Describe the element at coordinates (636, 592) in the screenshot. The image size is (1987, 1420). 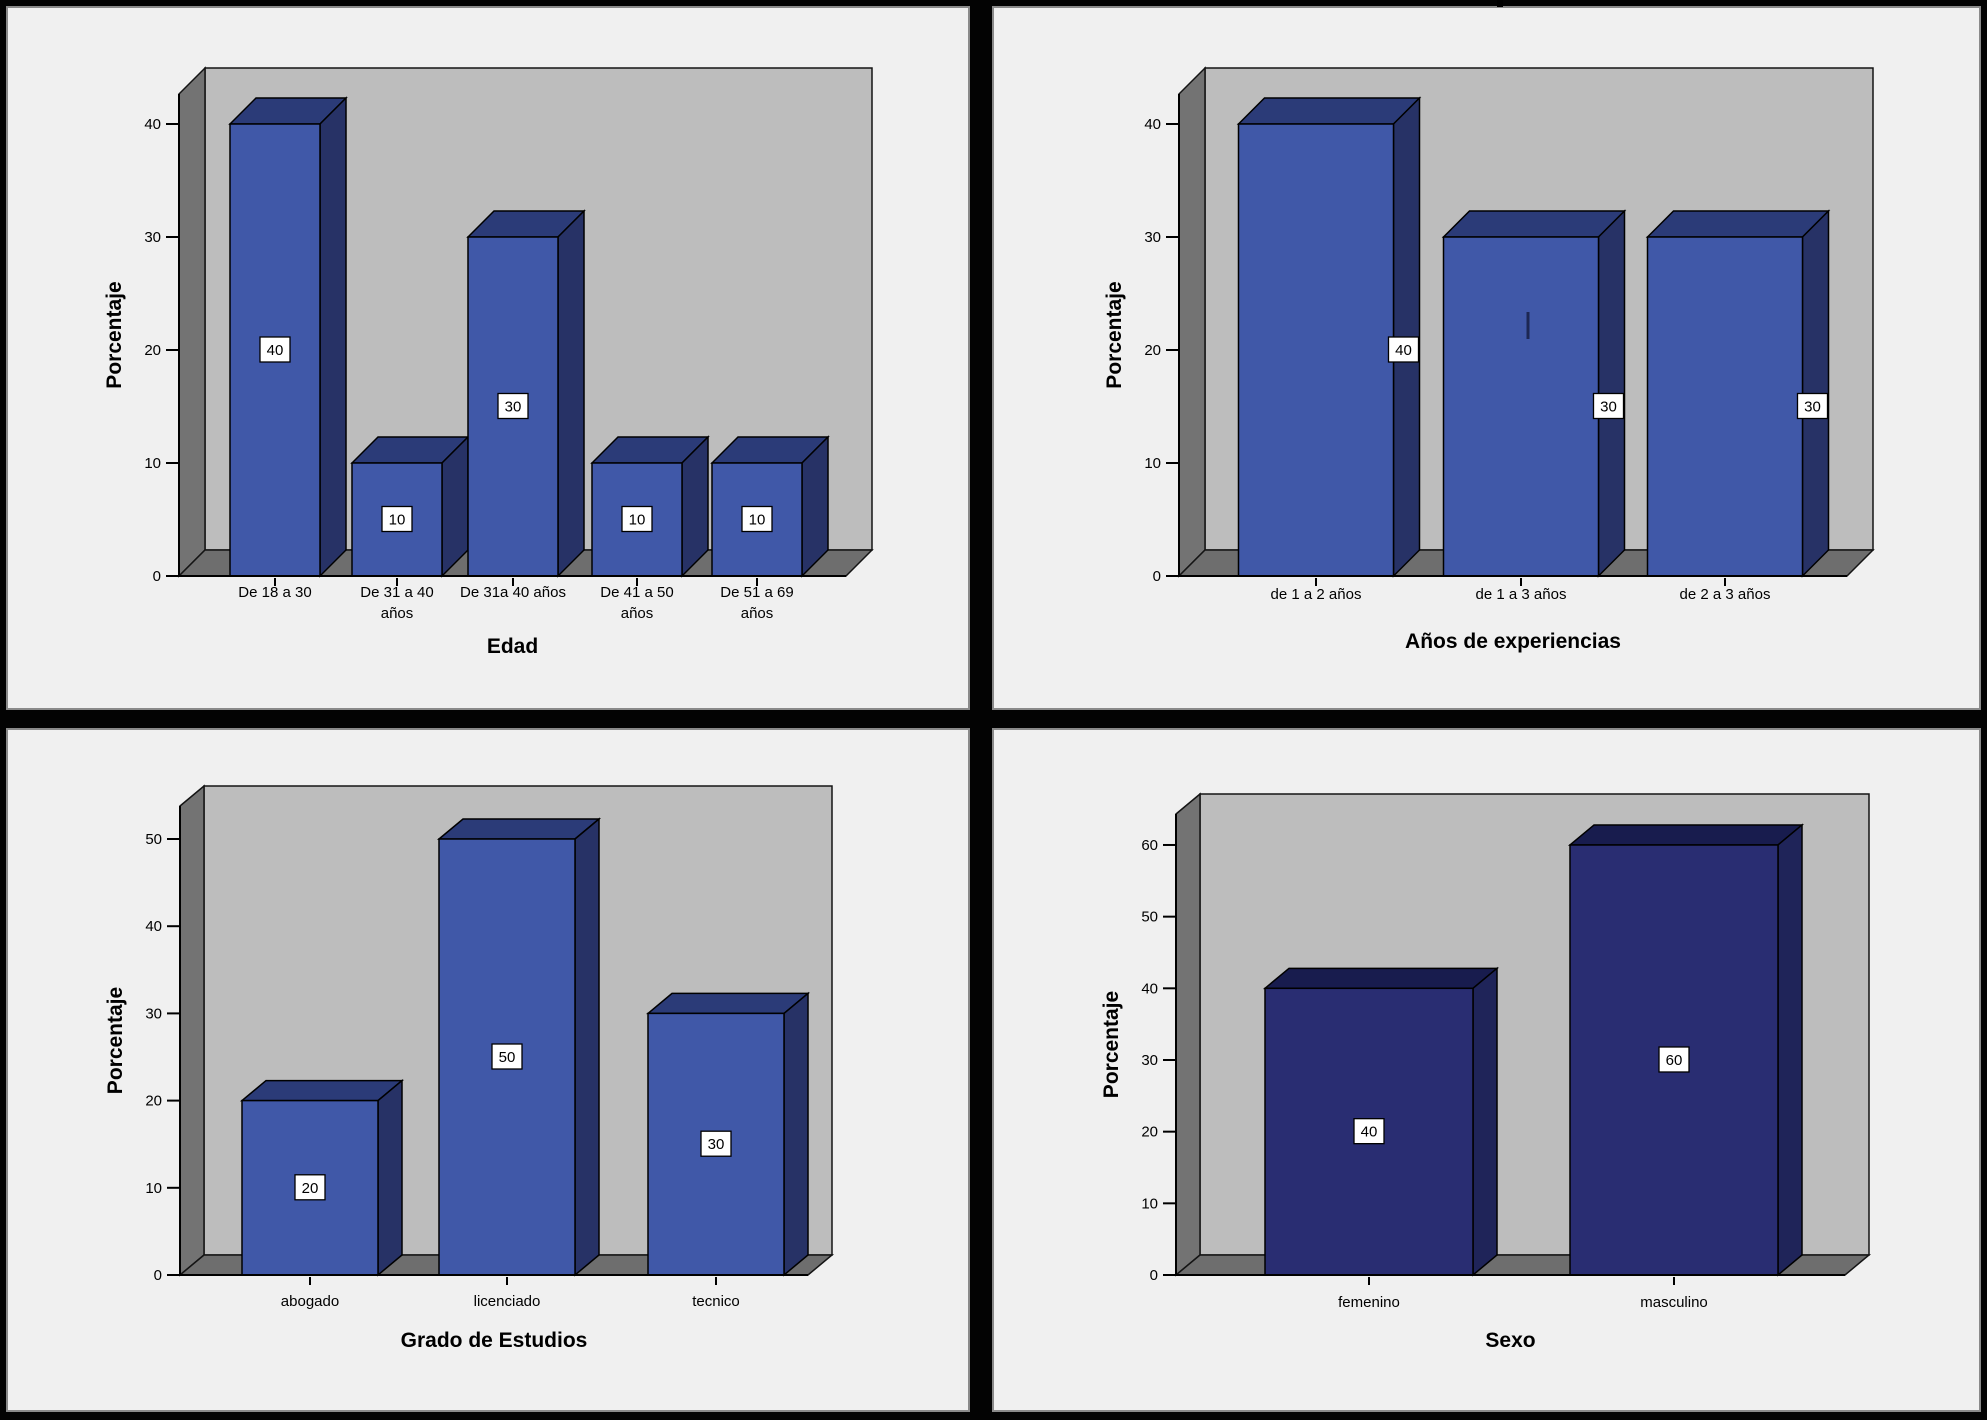
I see `x-category-label: De 41 a 50` at that location.